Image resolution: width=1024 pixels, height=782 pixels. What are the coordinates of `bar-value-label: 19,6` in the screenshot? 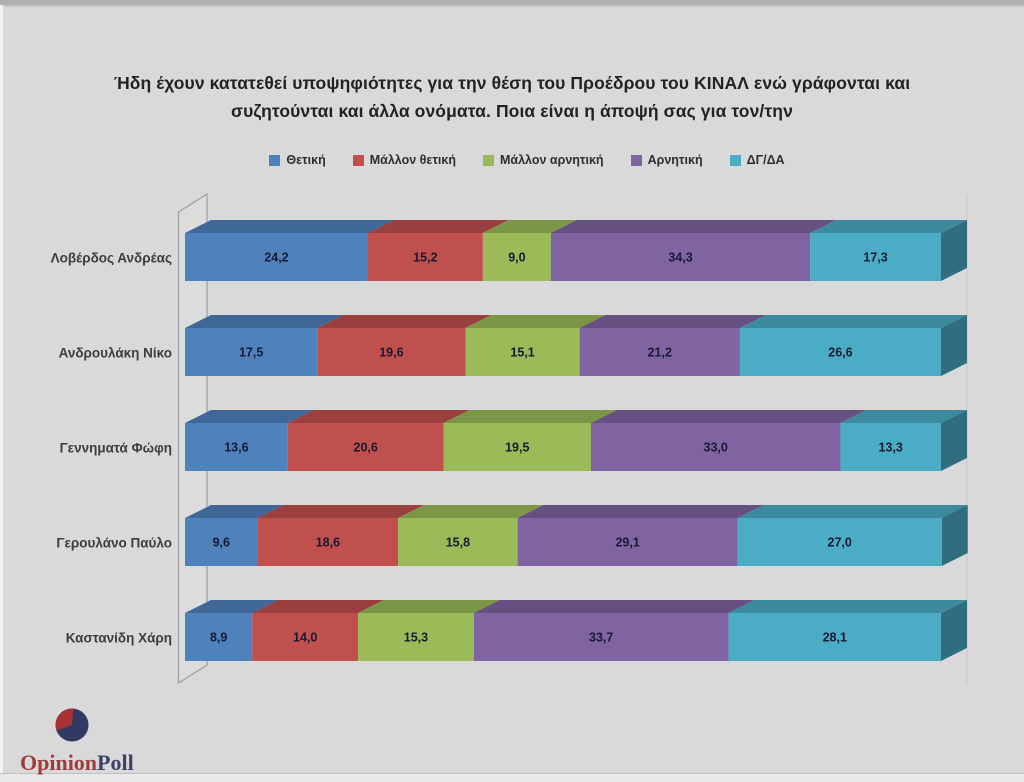 It's located at (391, 353).